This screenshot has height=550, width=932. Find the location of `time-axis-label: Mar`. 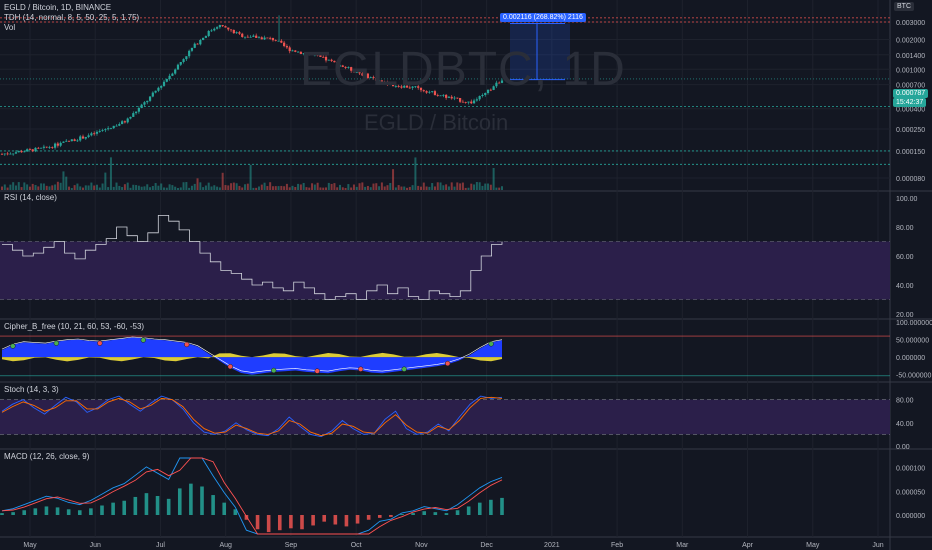

time-axis-label: Mar is located at coordinates (682, 545).